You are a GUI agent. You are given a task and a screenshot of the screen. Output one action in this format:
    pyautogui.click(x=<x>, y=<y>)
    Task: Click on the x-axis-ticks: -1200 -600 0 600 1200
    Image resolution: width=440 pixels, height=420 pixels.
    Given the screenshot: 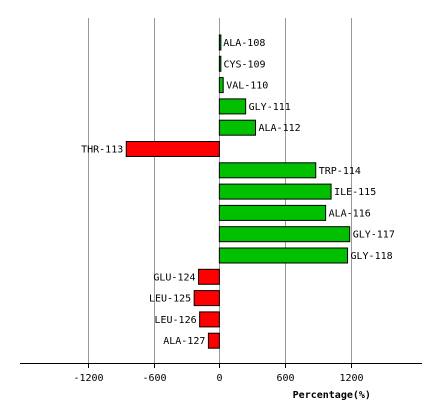 What is the action you would take?
    pyautogui.click(x=218, y=373)
    